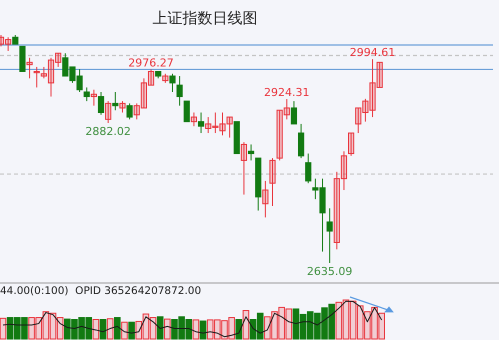 This screenshot has width=499, height=340. Describe the element at coordinates (287, 93) in the screenshot. I see `annotation: 2924.31` at that location.